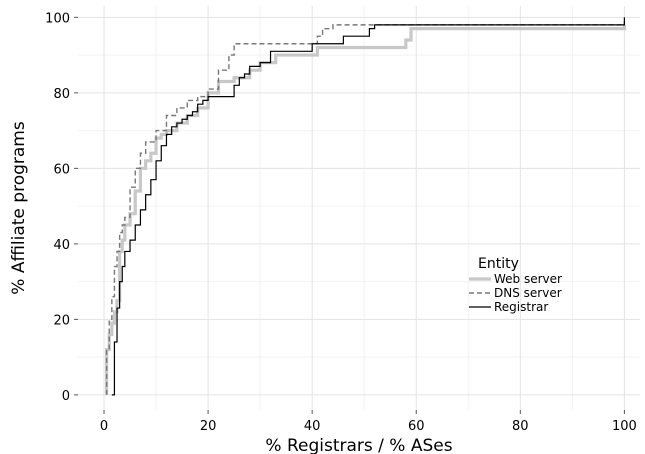  What do you see at coordinates (66, 396) in the screenshot?
I see `y-tick-label: 0` at bounding box center [66, 396].